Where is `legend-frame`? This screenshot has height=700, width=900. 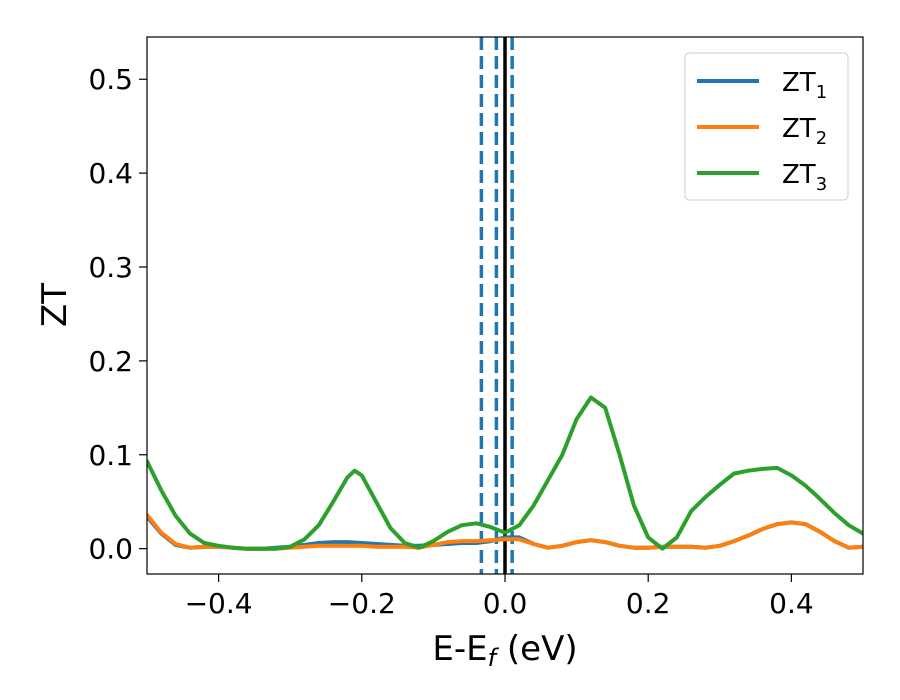
legend-frame is located at coordinates (766, 126).